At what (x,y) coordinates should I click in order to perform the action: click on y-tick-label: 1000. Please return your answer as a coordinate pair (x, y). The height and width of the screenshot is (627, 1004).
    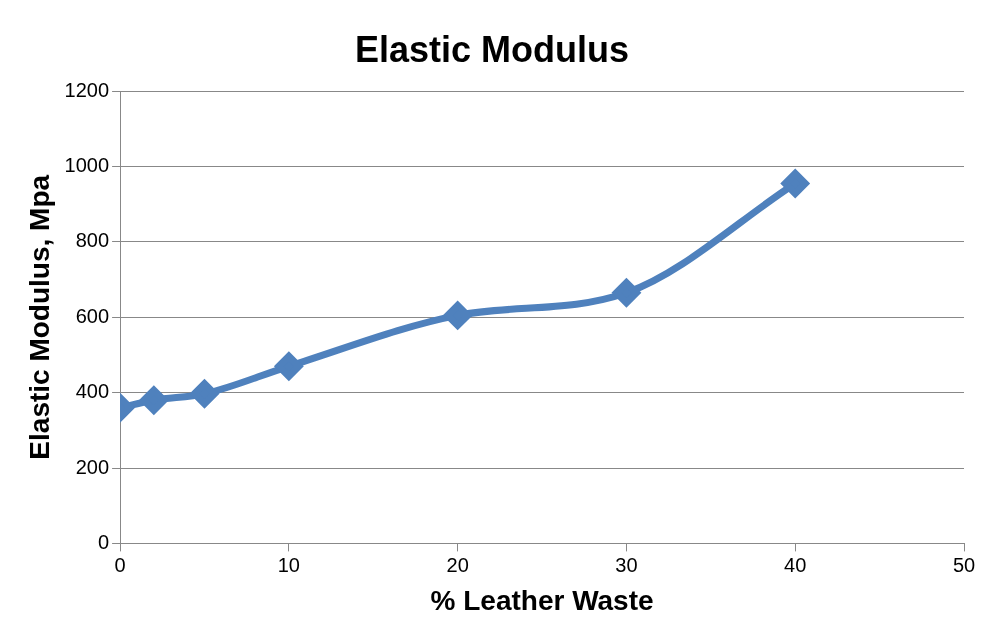
    Looking at the image, I should click on (87, 165).